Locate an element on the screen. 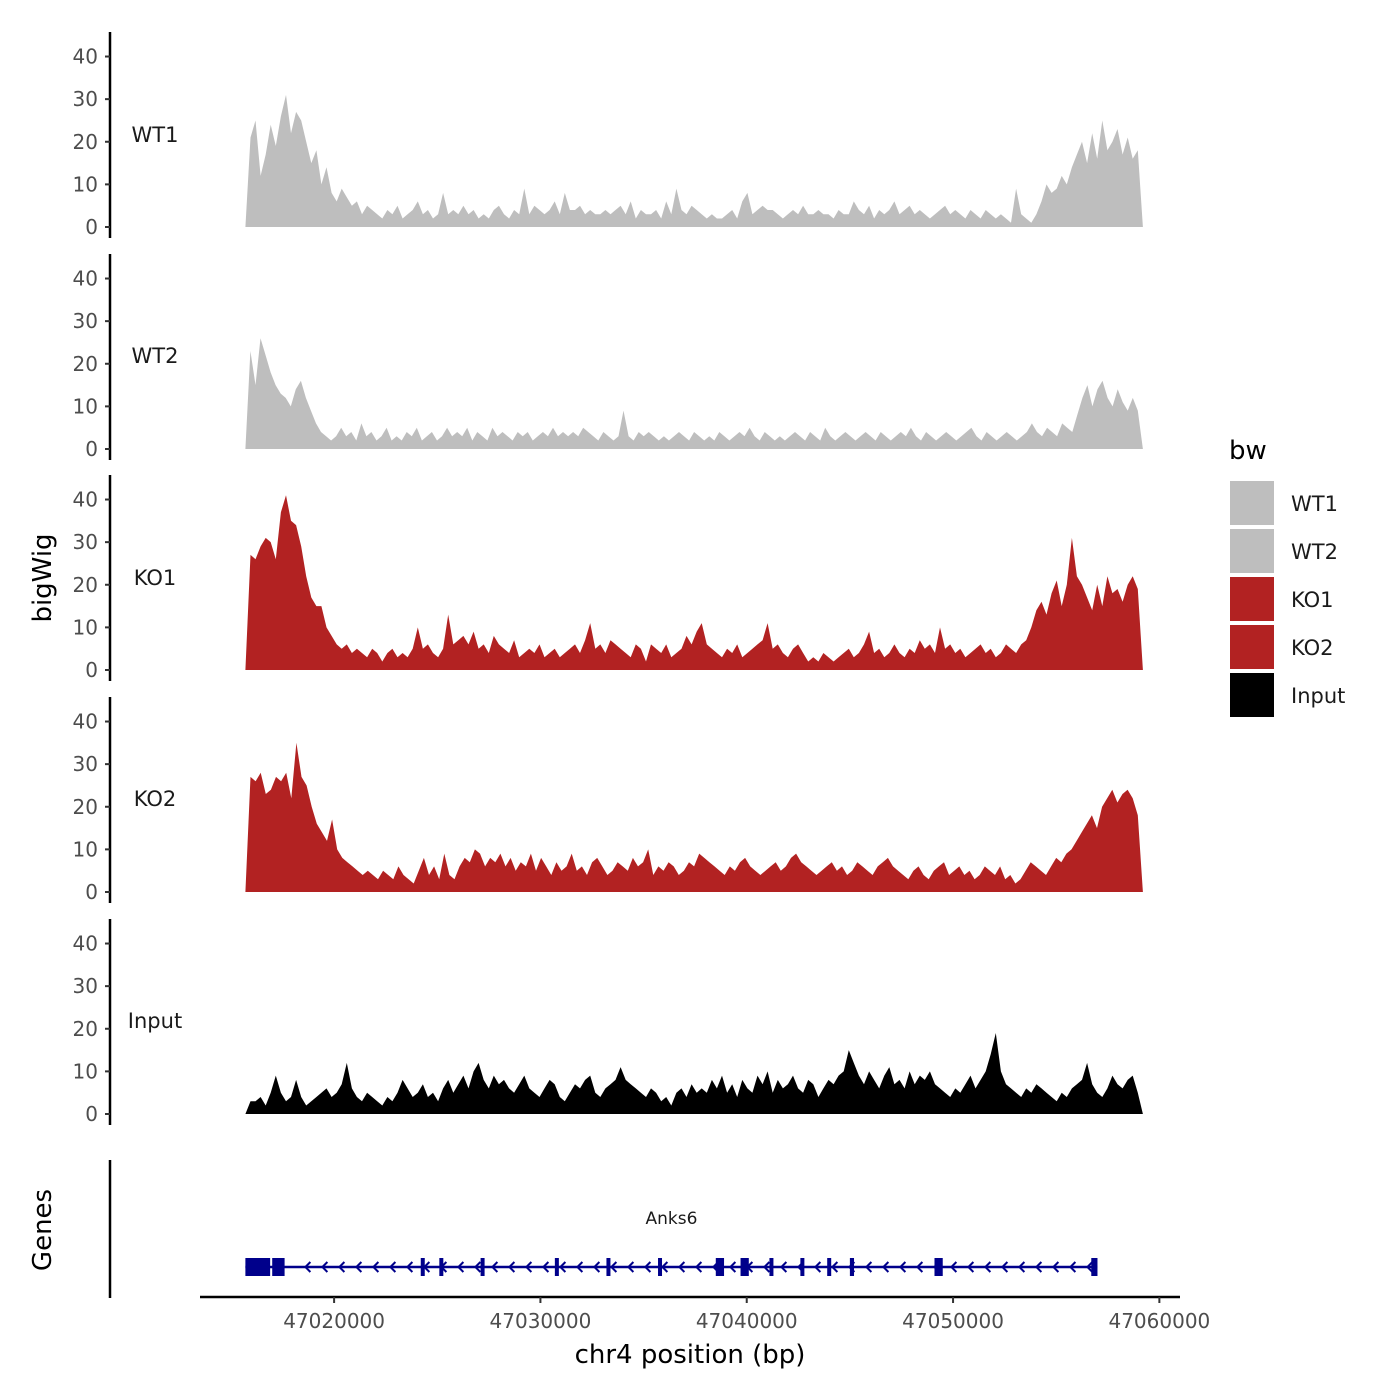 The height and width of the screenshot is (1400, 1400). track-ko2: 0 10 20 30 40 KO2 is located at coordinates (608, 800).